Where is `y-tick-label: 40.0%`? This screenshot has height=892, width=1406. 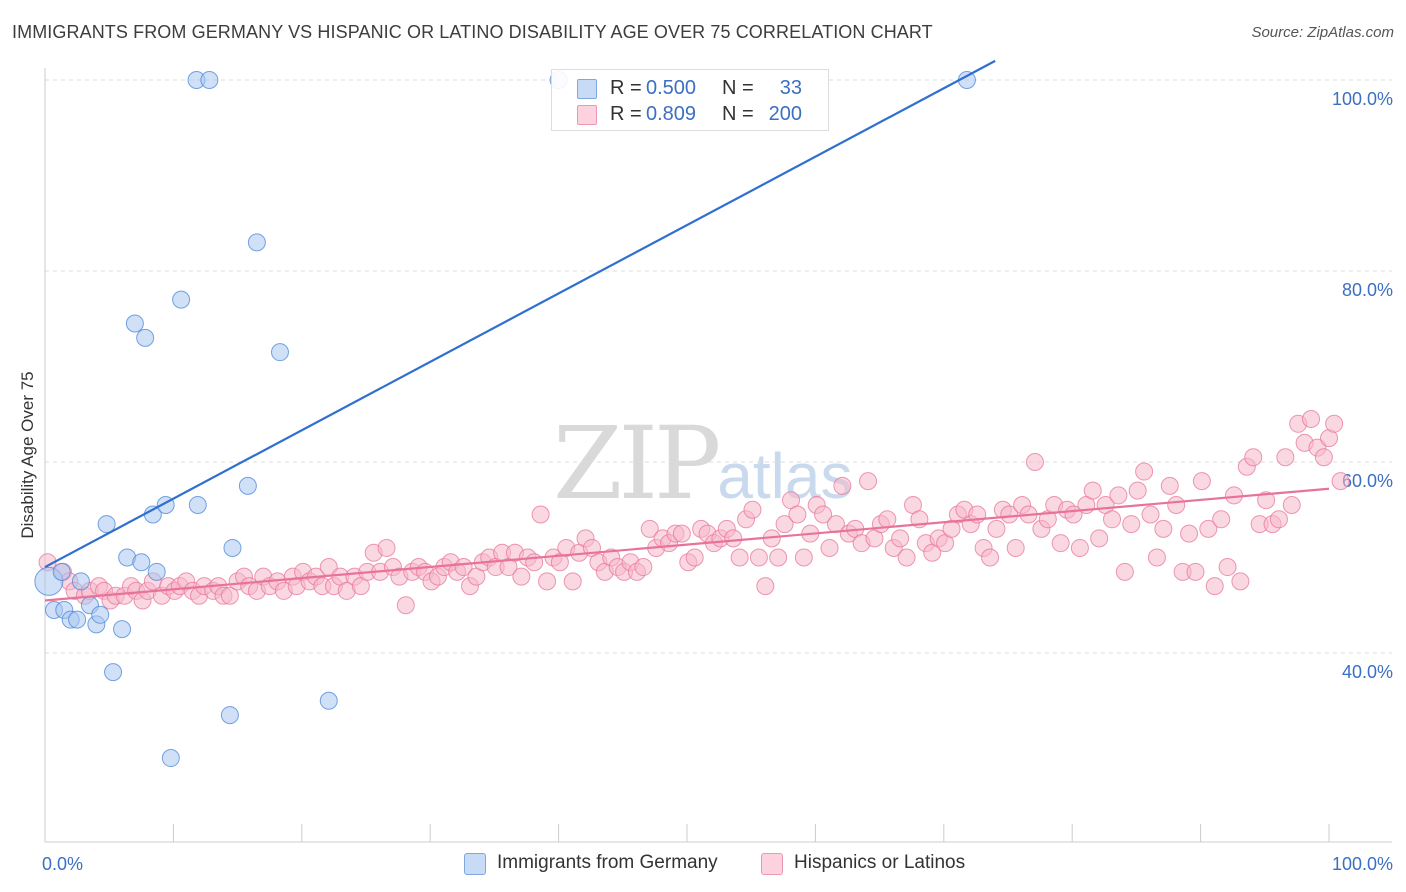
y-tick-label: 40.0% is located at coordinates (1367, 672).